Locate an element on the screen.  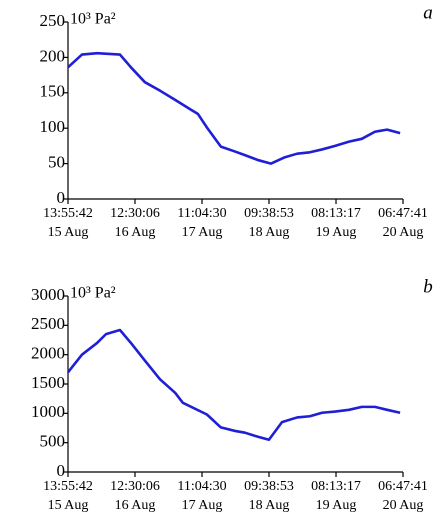
y-tick-label: 100 is located at coordinates (53, 126).